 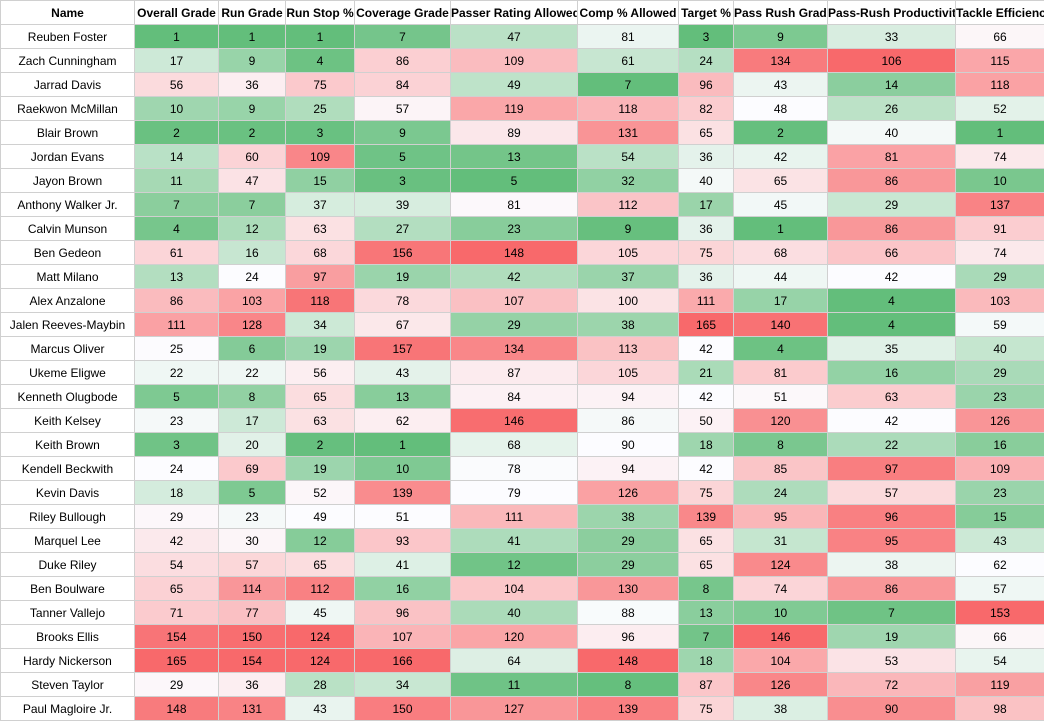 What do you see at coordinates (252, 349) in the screenshot?
I see `rank-cell: 6` at bounding box center [252, 349].